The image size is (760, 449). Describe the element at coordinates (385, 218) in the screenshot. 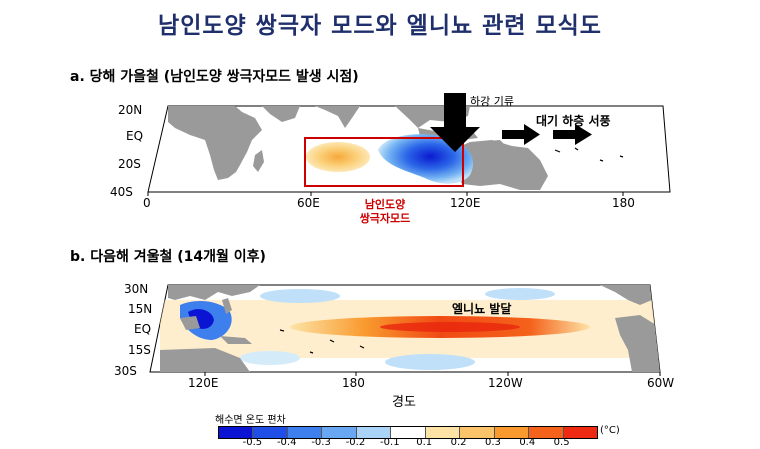

I see `iod-box-label-line2: 쌍극자모드` at that location.